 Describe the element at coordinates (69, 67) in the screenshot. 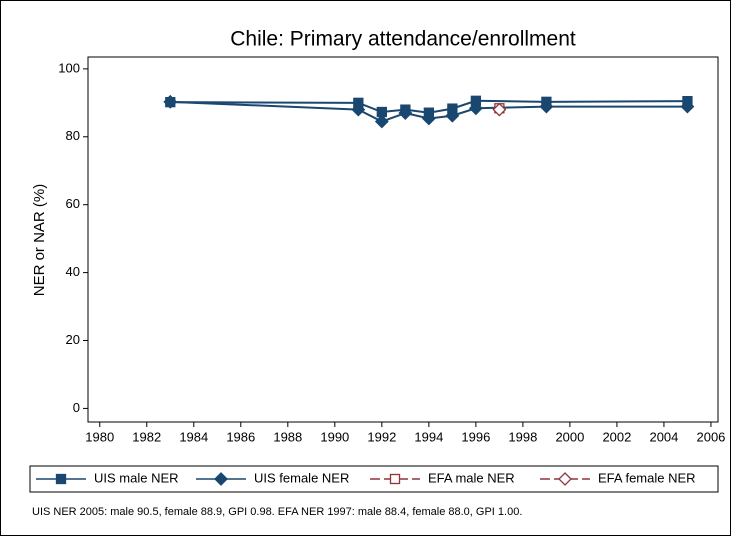

I see `y-tick-label: 100` at that location.